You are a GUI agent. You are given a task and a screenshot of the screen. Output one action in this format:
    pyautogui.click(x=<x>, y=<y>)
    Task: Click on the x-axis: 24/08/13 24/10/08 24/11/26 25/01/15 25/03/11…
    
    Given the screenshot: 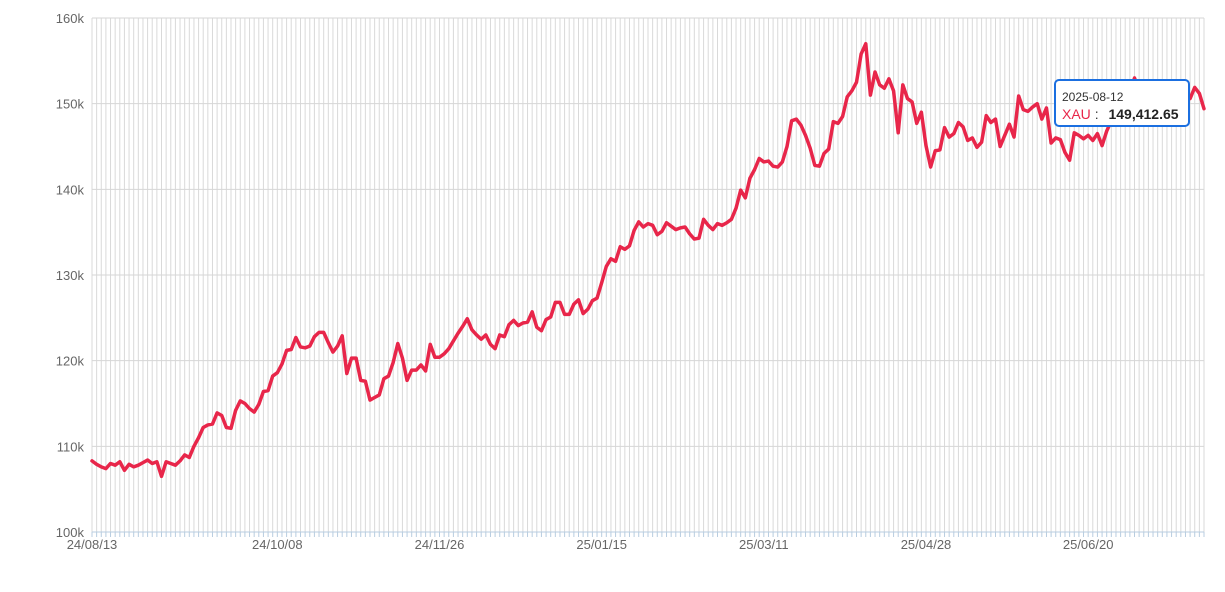 What is the action you would take?
    pyautogui.click(x=636, y=541)
    